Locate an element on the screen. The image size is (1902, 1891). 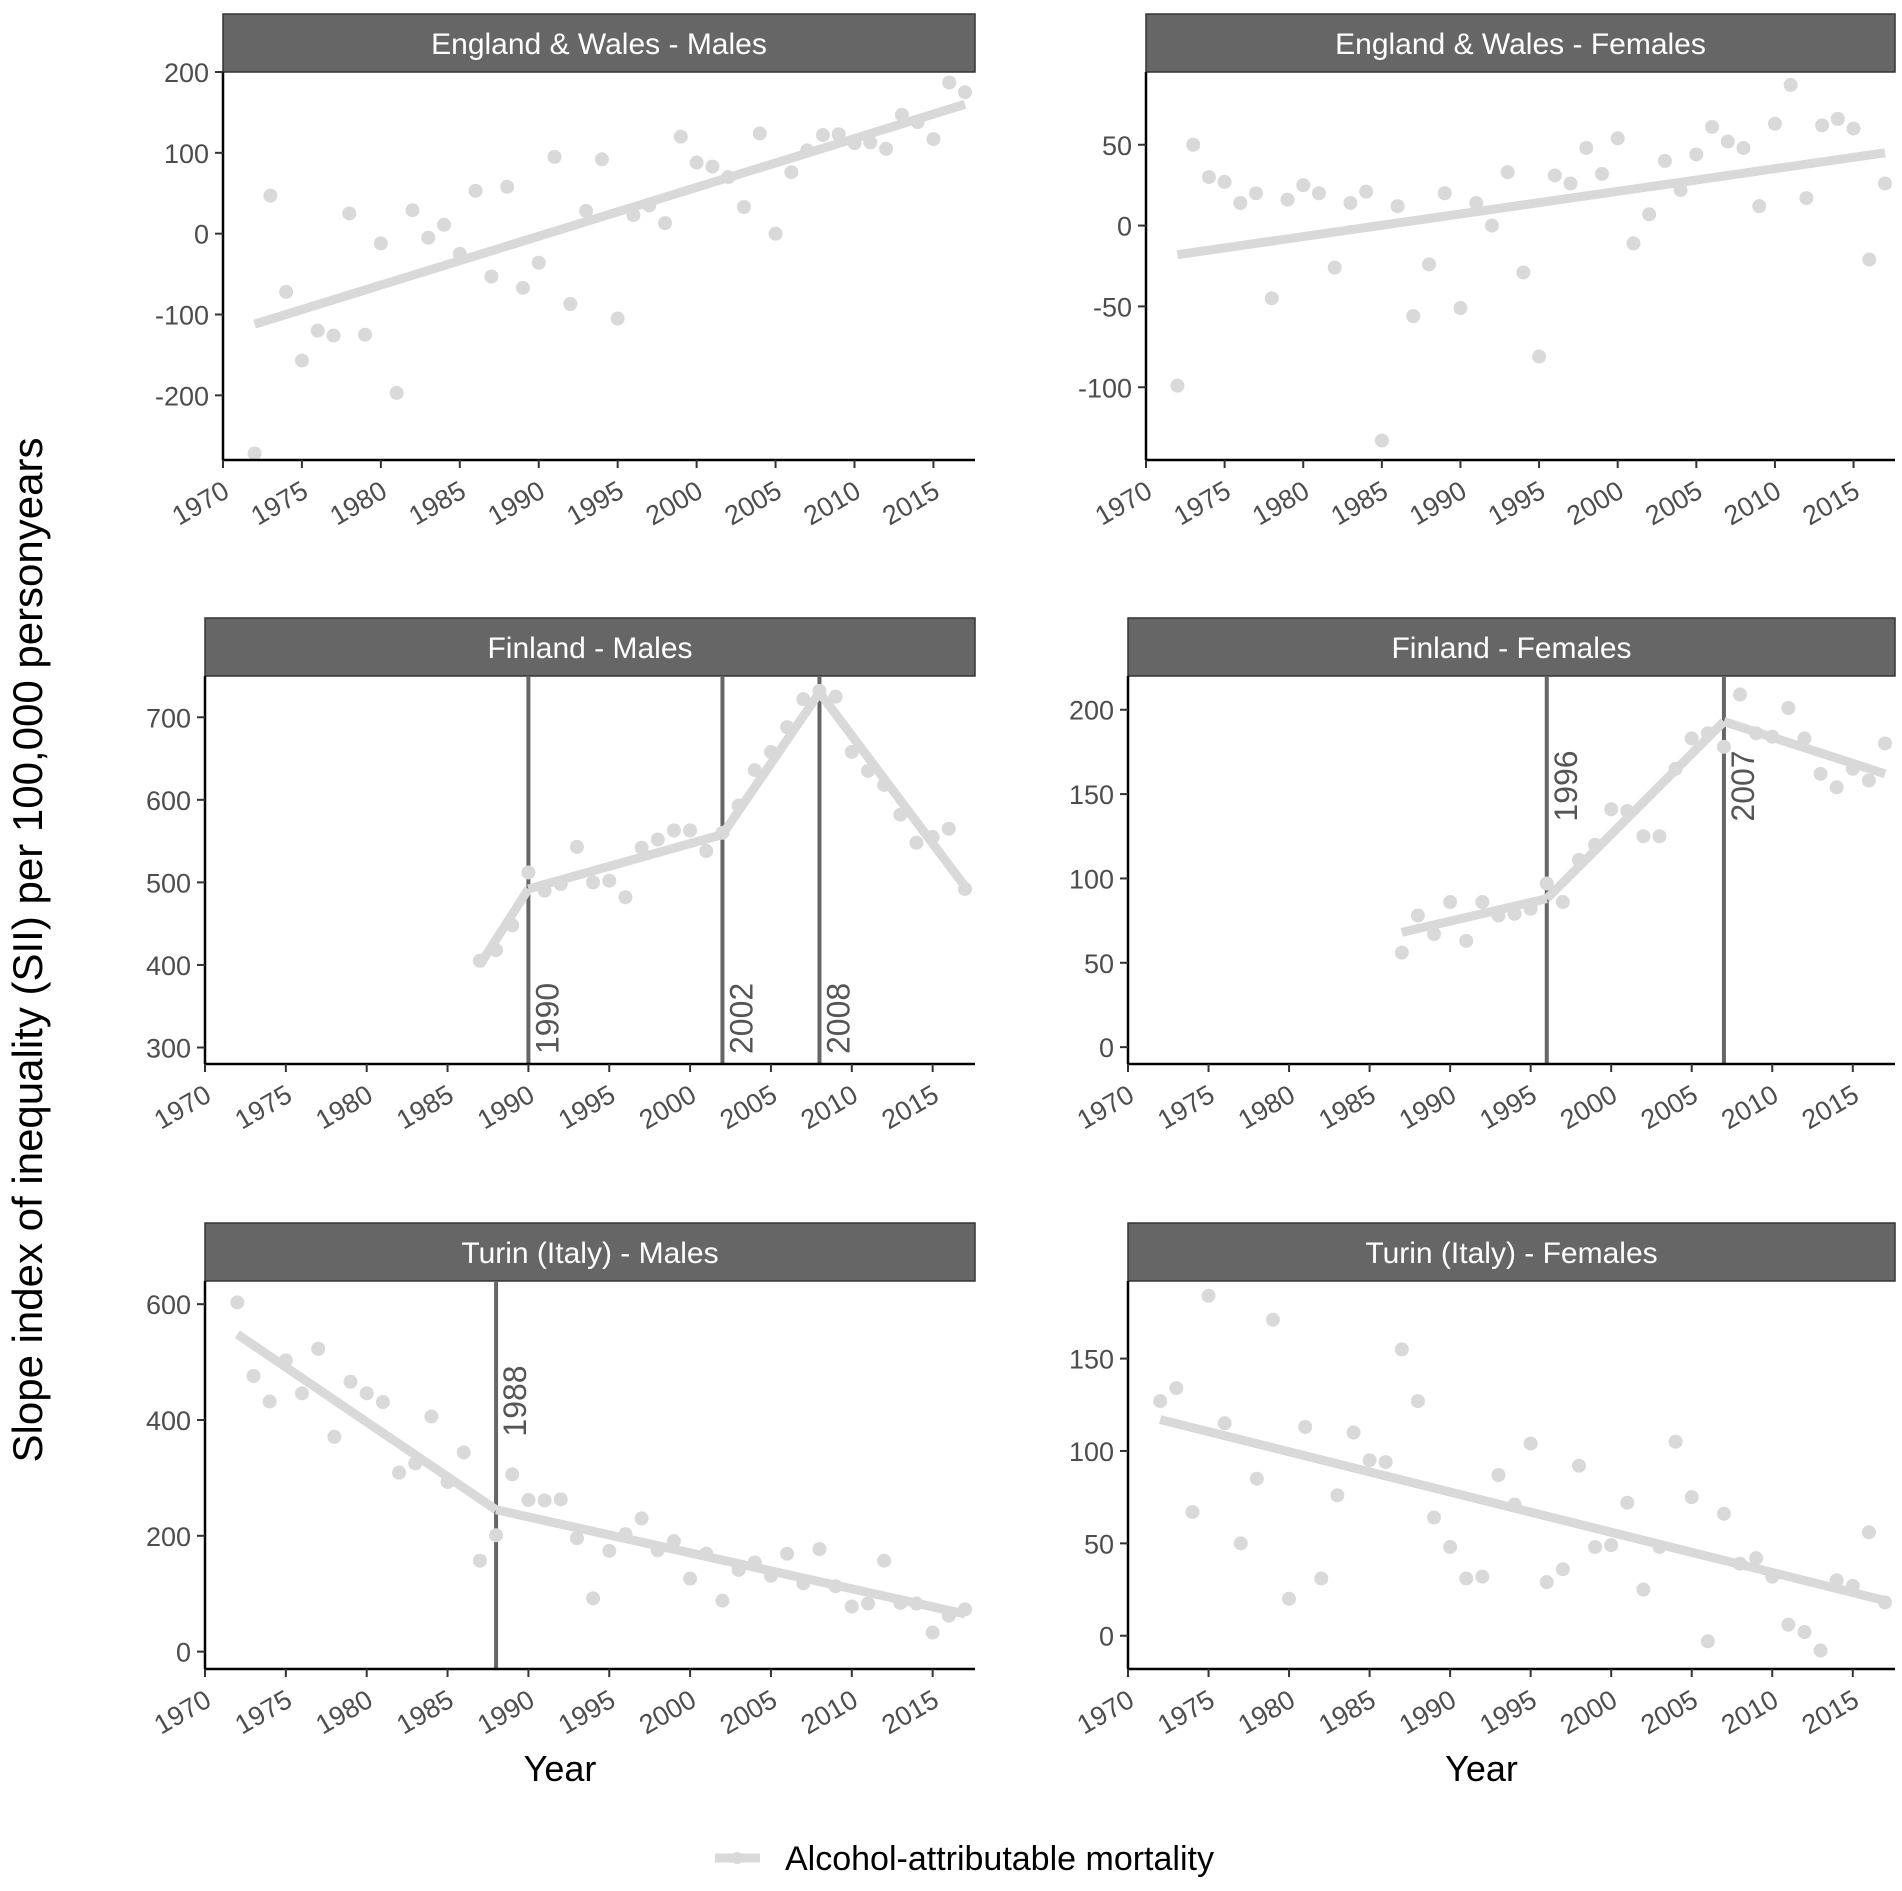
panel-strip is located at coordinates (590, 647).